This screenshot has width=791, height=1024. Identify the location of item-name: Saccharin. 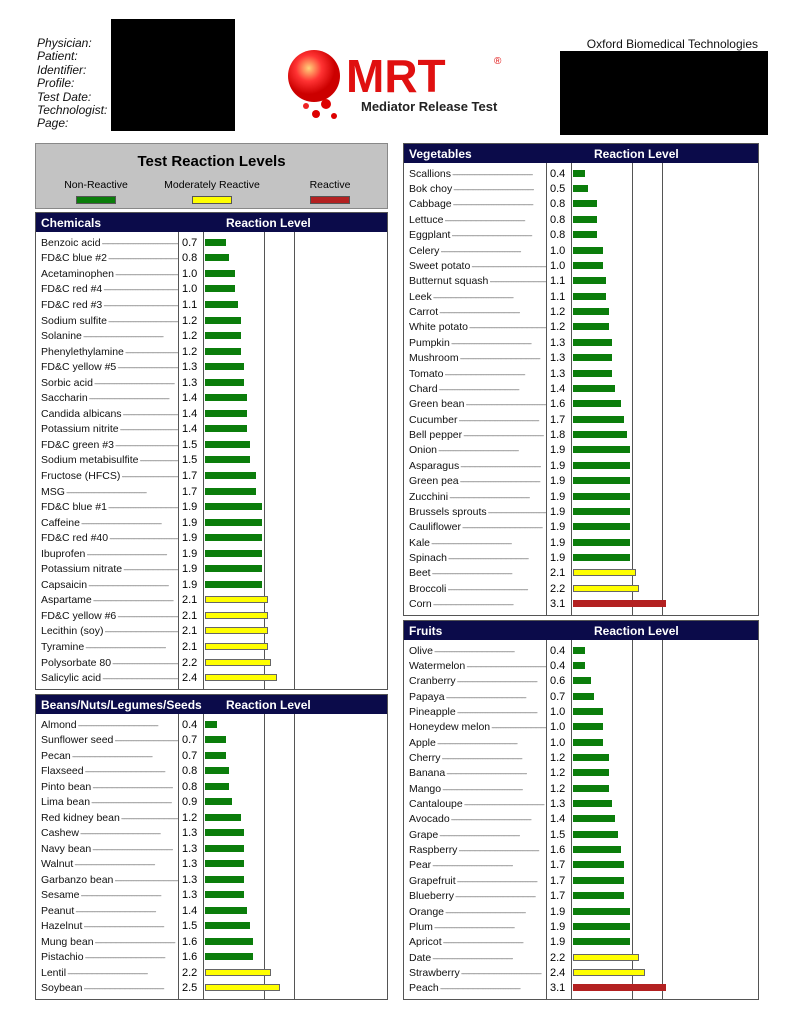
(109, 398).